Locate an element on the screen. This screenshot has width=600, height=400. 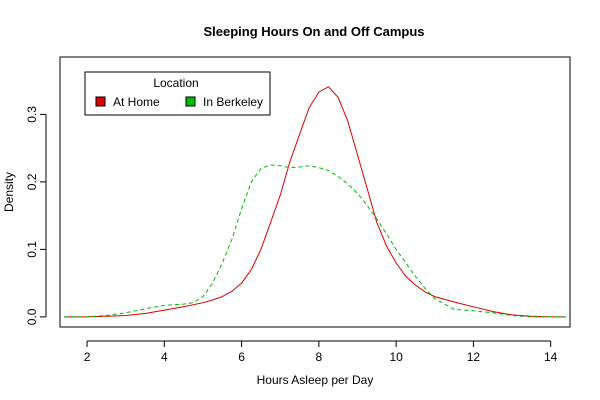
chart-title: Sleeping Hours On and Off Campus is located at coordinates (313, 31).